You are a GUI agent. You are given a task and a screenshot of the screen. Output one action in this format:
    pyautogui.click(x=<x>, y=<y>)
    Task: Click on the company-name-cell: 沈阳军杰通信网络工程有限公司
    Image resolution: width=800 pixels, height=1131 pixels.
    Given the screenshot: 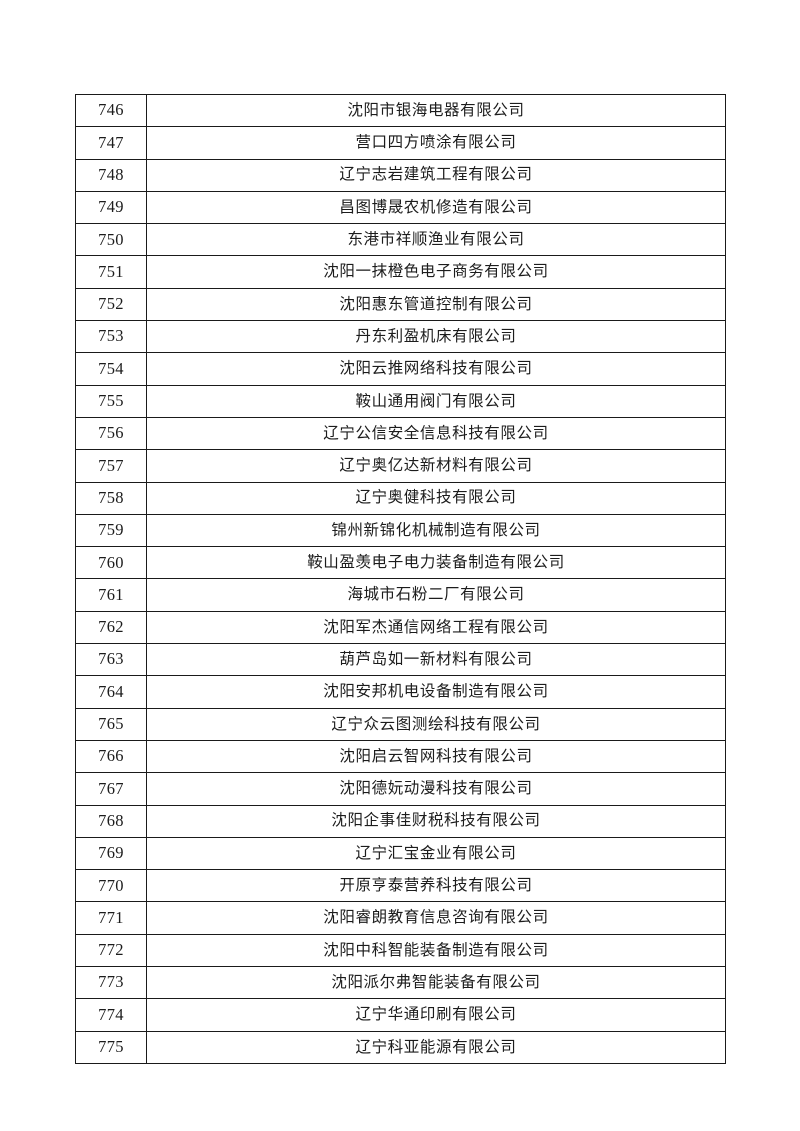 What is the action you would take?
    pyautogui.click(x=436, y=627)
    